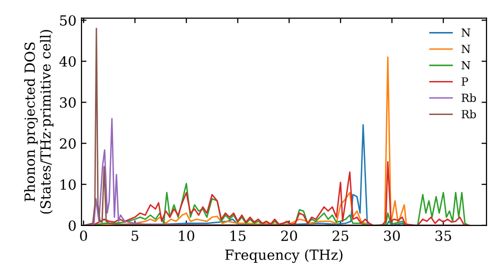  What do you see at coordinates (68, 20) in the screenshot?
I see `y-tick-label: 50` at bounding box center [68, 20].